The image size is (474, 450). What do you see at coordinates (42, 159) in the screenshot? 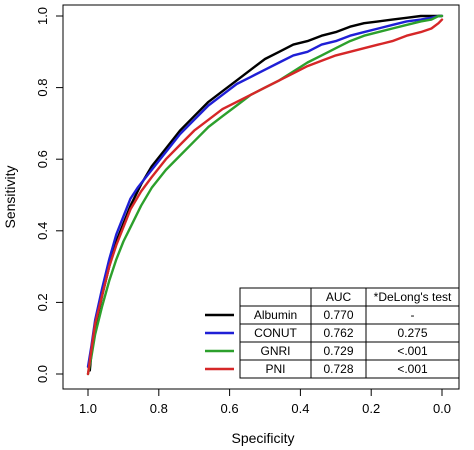
I see `y-tick-label: 0.6` at bounding box center [42, 159].